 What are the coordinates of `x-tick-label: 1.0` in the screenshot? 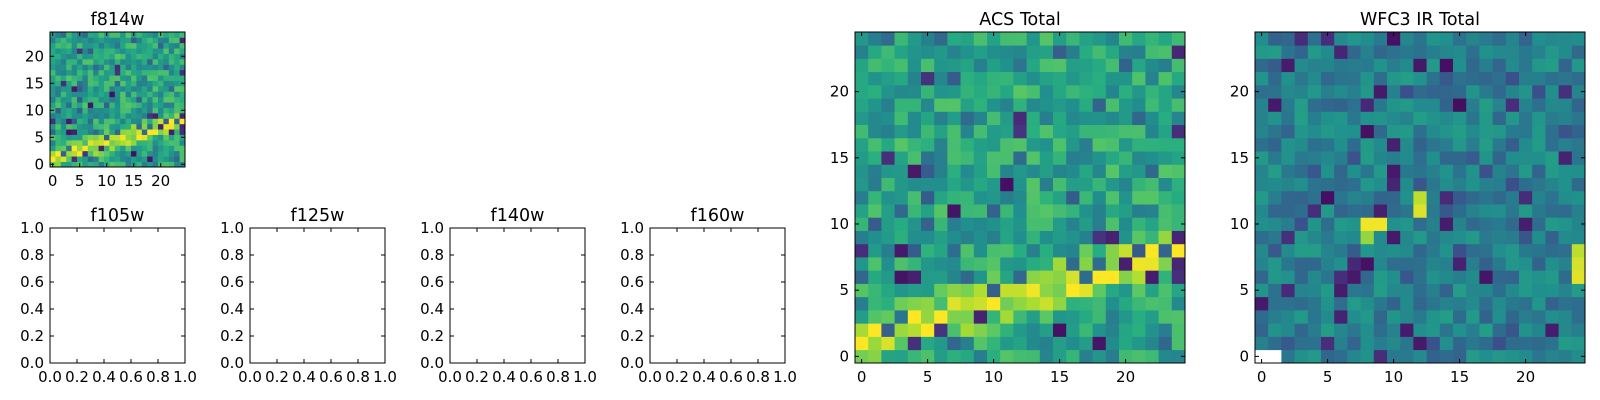 It's located at (385, 377).